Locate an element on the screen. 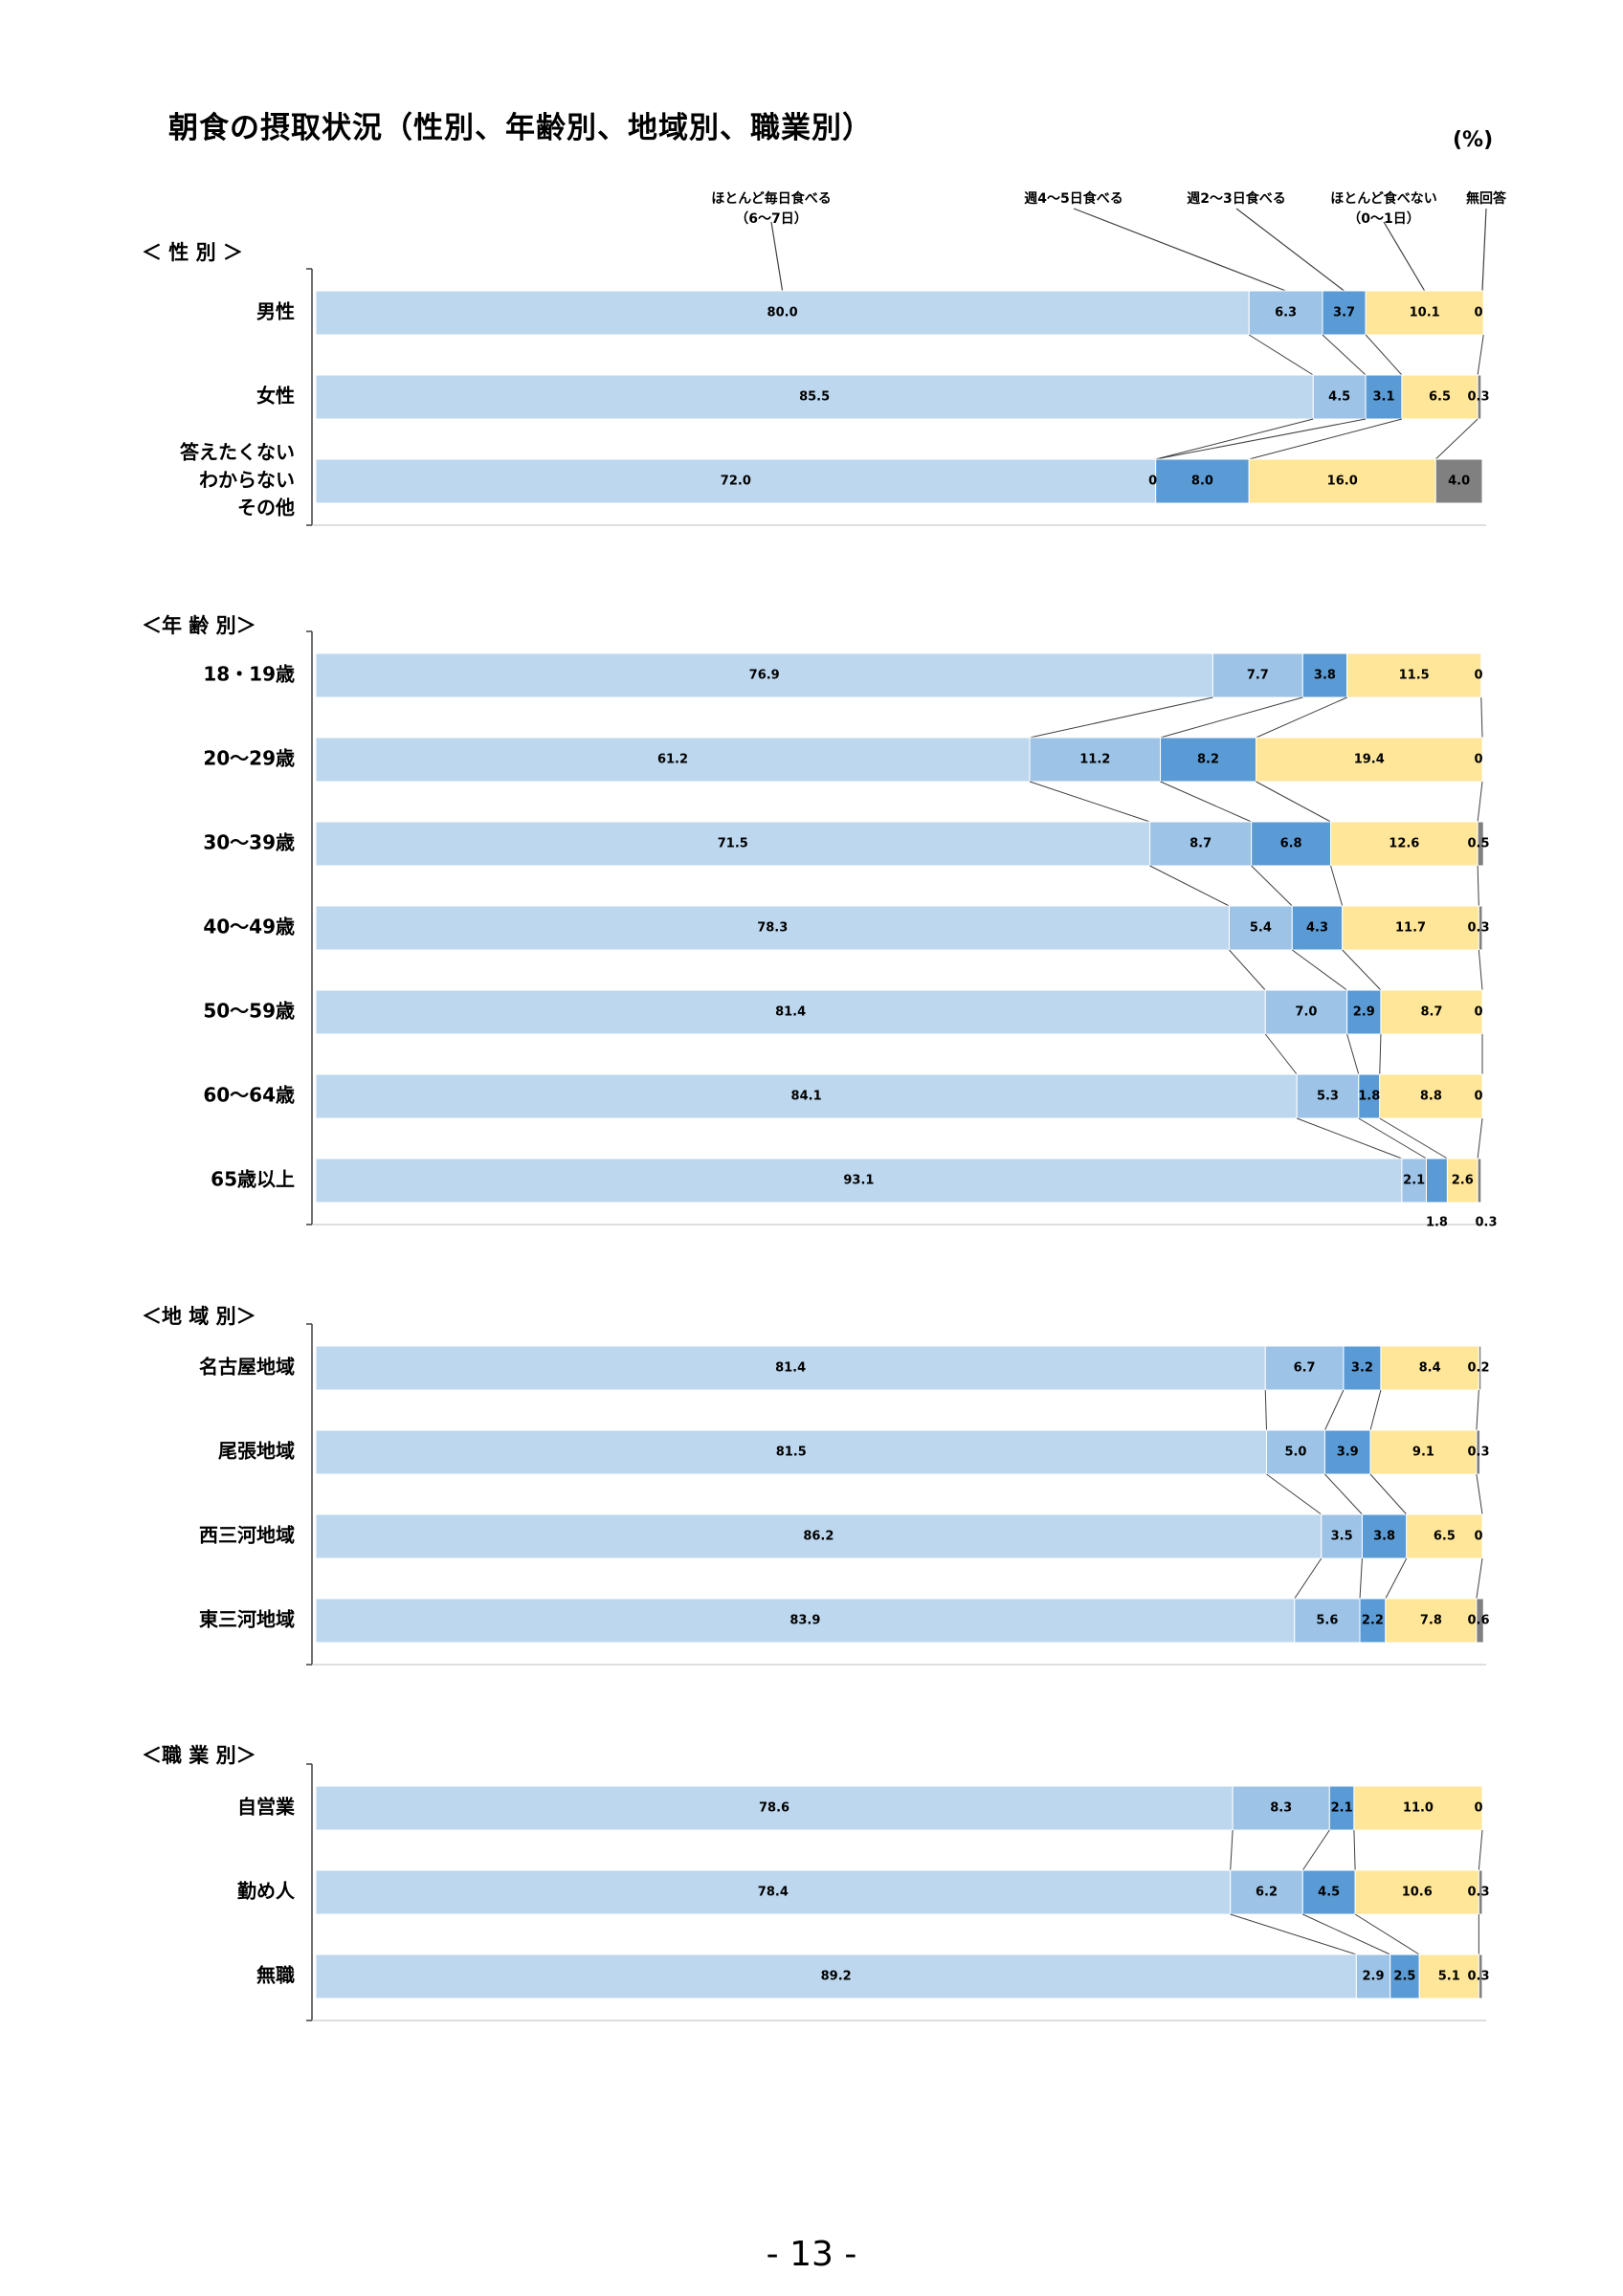 The height and width of the screenshot is (2296, 1623). data-label-rarely: 6.5 is located at coordinates (1445, 1537).